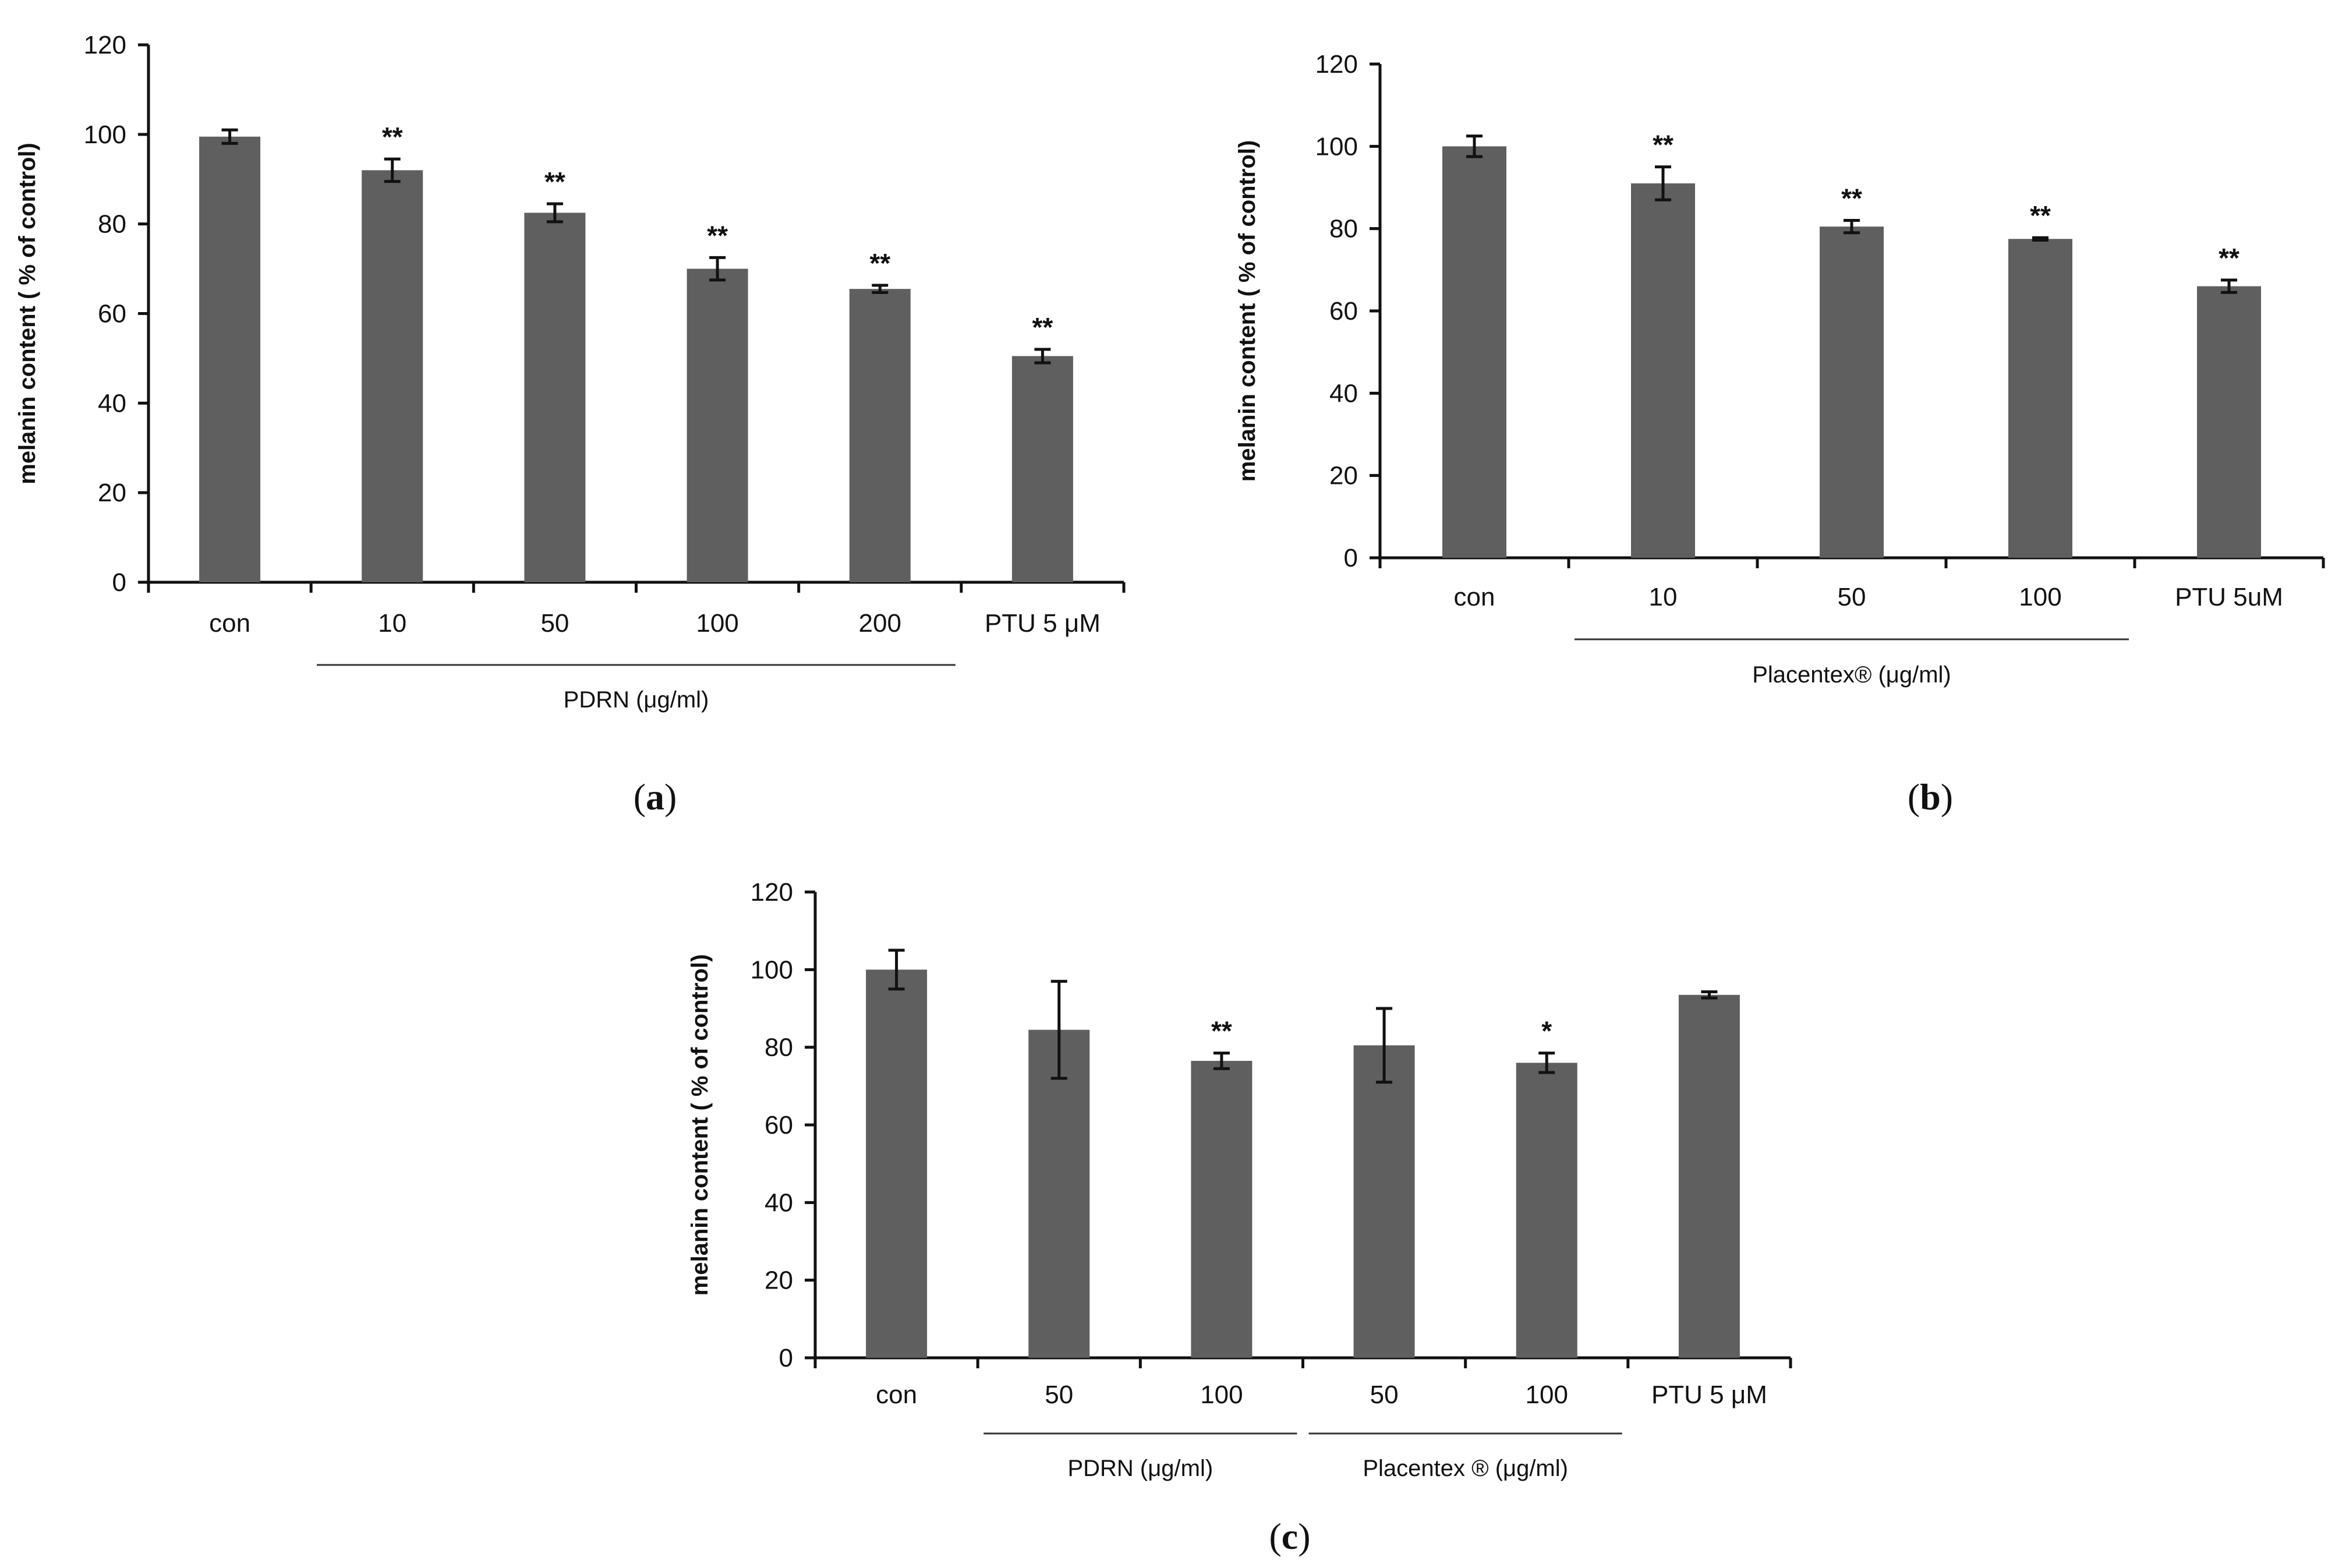 The image size is (2328, 1568). I want to click on panel-label: (a), so click(655, 797).